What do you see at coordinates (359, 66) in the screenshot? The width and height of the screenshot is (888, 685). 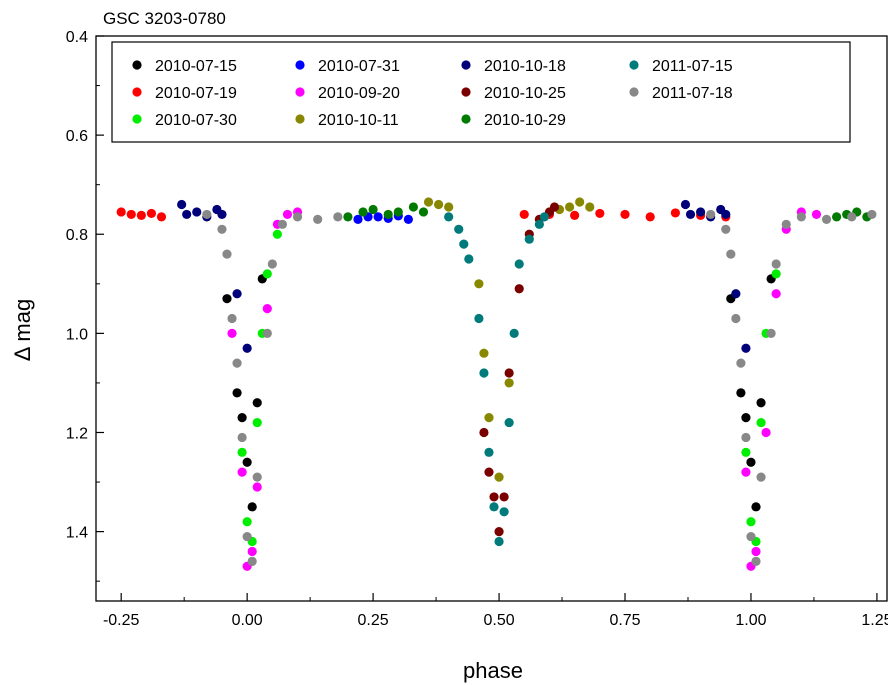 I see `legend-label: 2010-07-31` at bounding box center [359, 66].